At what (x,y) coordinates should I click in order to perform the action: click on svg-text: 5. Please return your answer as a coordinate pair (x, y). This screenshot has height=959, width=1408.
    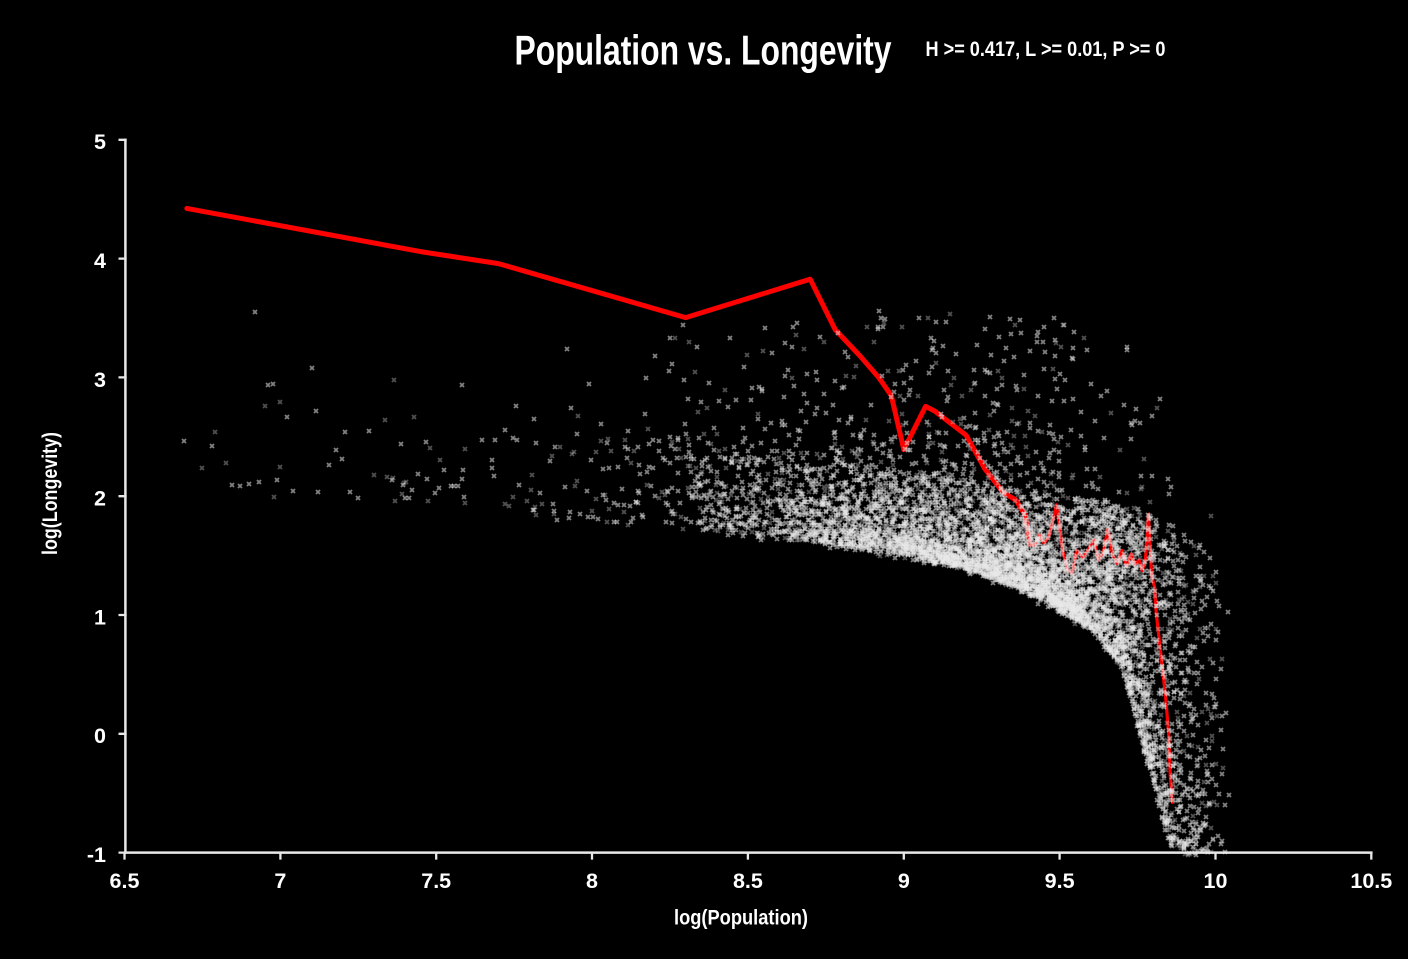
    Looking at the image, I should click on (100, 142).